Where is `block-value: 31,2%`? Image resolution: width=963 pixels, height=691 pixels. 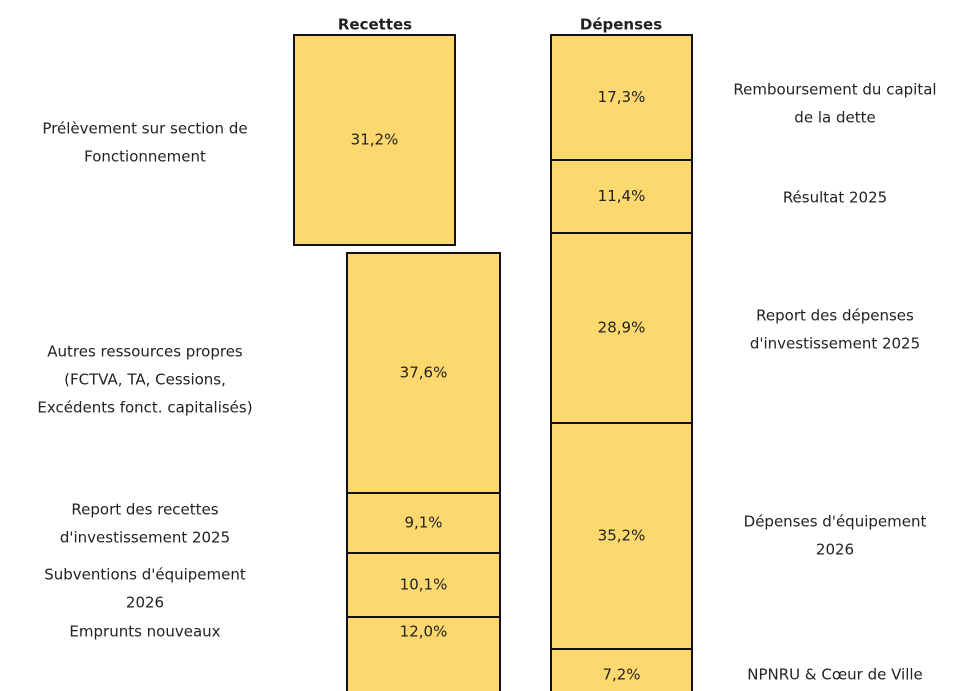 block-value: 31,2% is located at coordinates (375, 140).